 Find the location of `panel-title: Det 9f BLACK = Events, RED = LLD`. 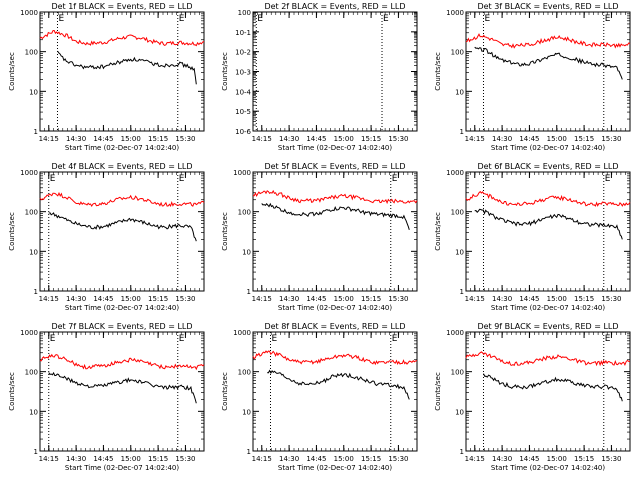

panel-title: Det 9f BLACK = Events, RED = LLD is located at coordinates (547, 326).